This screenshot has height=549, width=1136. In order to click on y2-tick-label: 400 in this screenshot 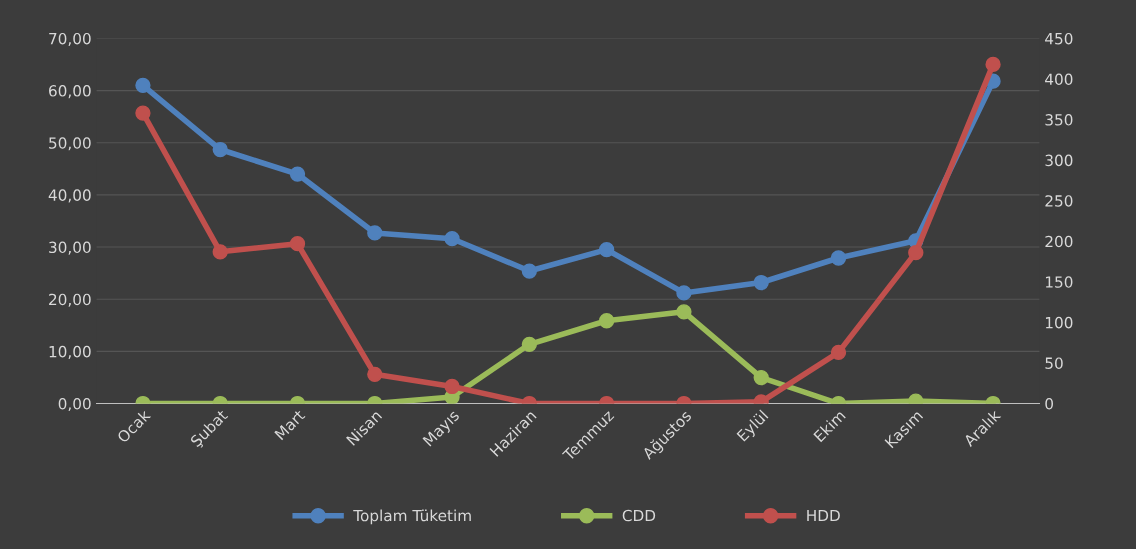, I will do `click(1059, 79)`.